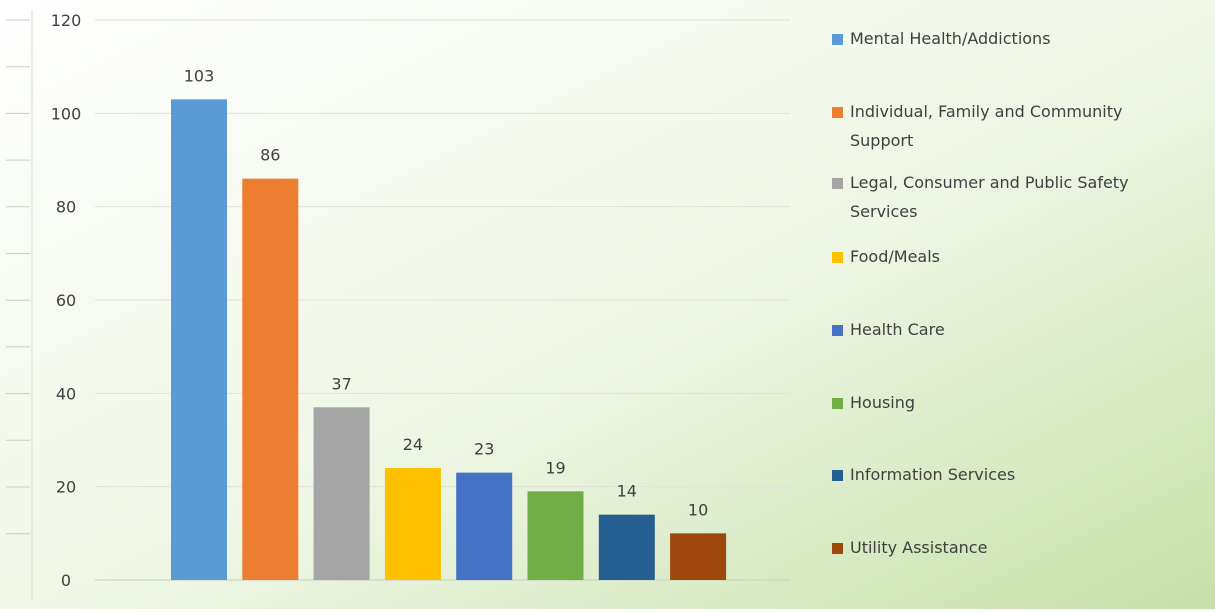 This screenshot has height=613, width=1215. I want to click on y-tick-label: 40, so click(66, 393).